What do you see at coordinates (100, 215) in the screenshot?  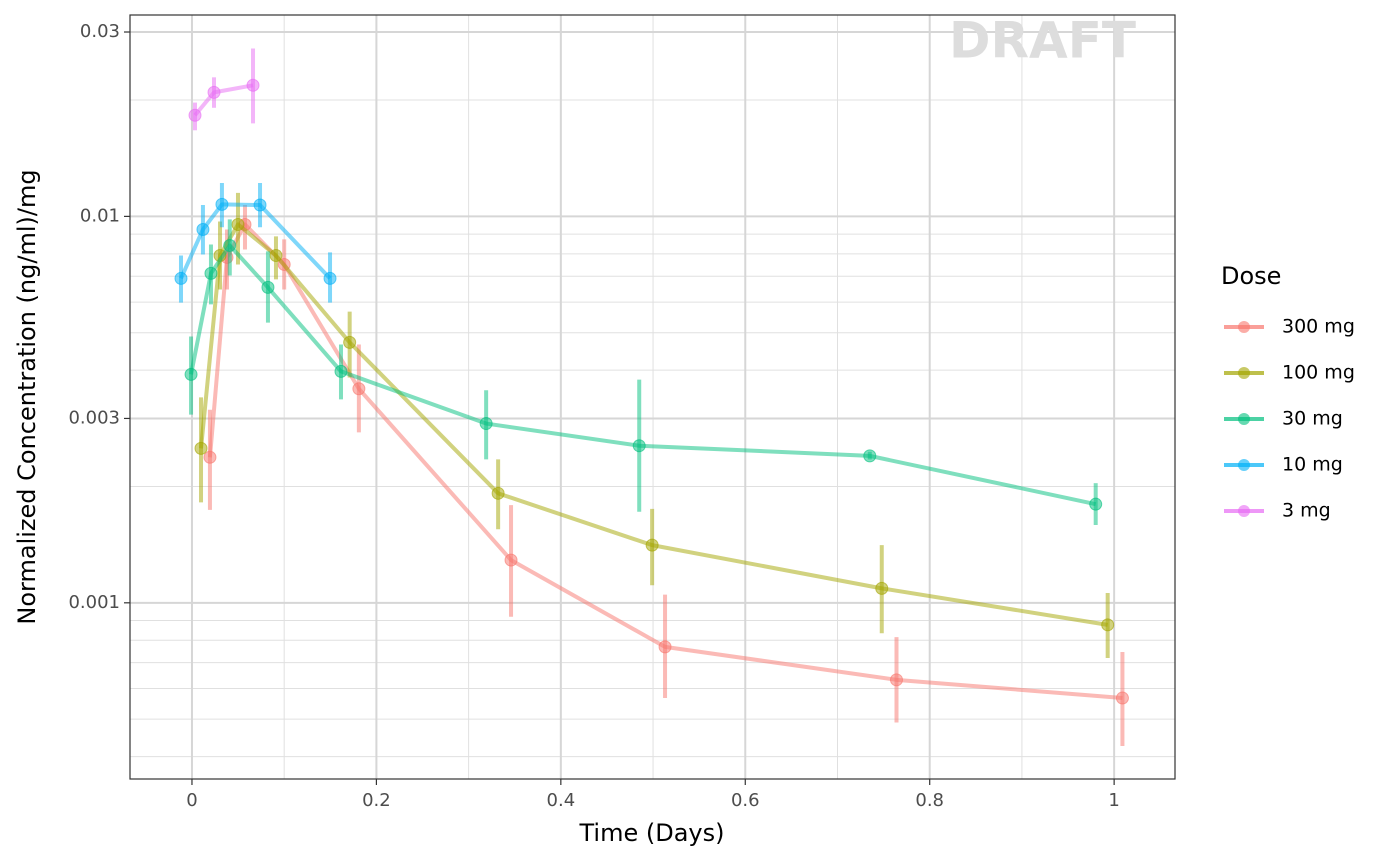 I see `y-tick-label: 0.01` at bounding box center [100, 215].